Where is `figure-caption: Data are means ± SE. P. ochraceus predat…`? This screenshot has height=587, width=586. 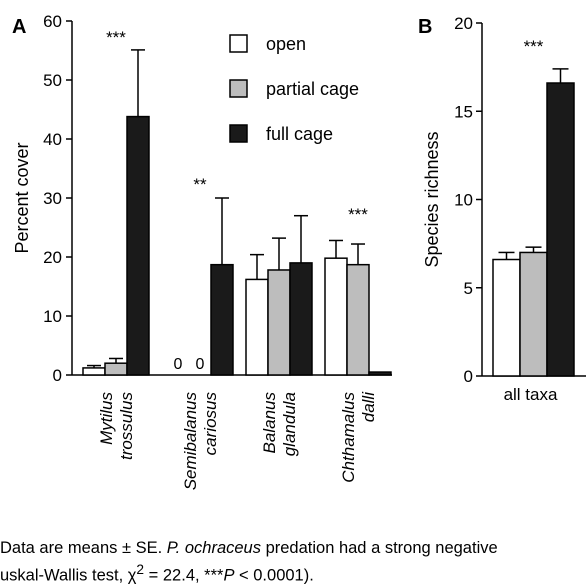
figure-caption: Data are means ± SE. P. ochraceus predat… is located at coordinates (293, 562).